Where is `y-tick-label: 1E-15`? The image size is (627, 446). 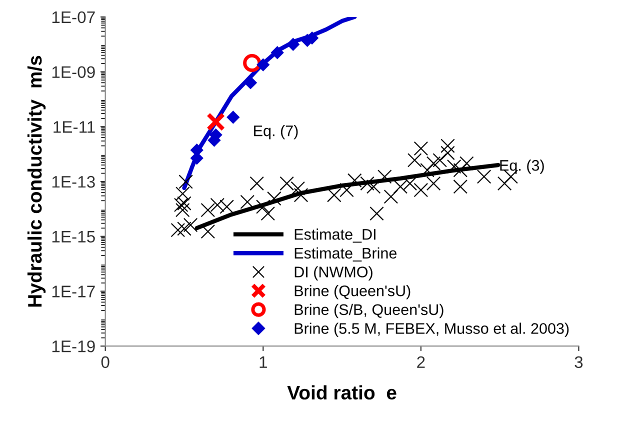 y-tick-label: 1E-15 is located at coordinates (73, 236).